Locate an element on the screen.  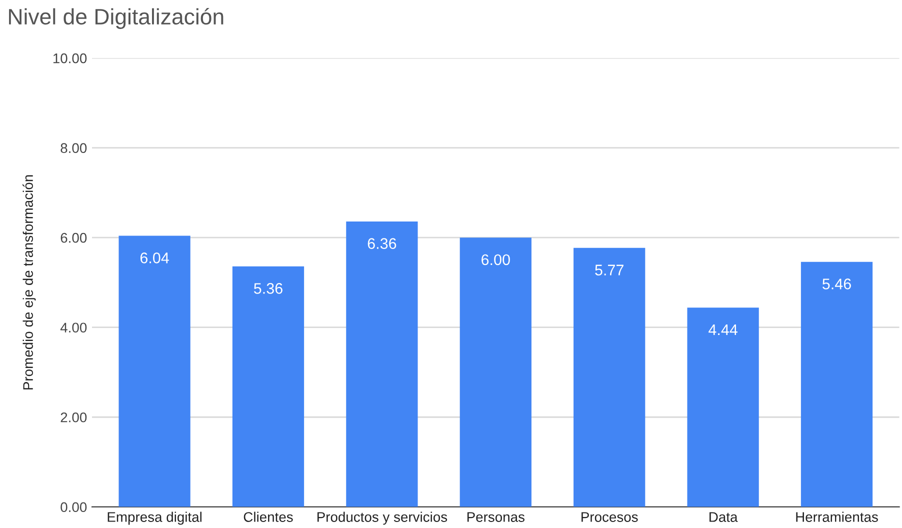
y-tick-label: 6.00 is located at coordinates (73, 237).